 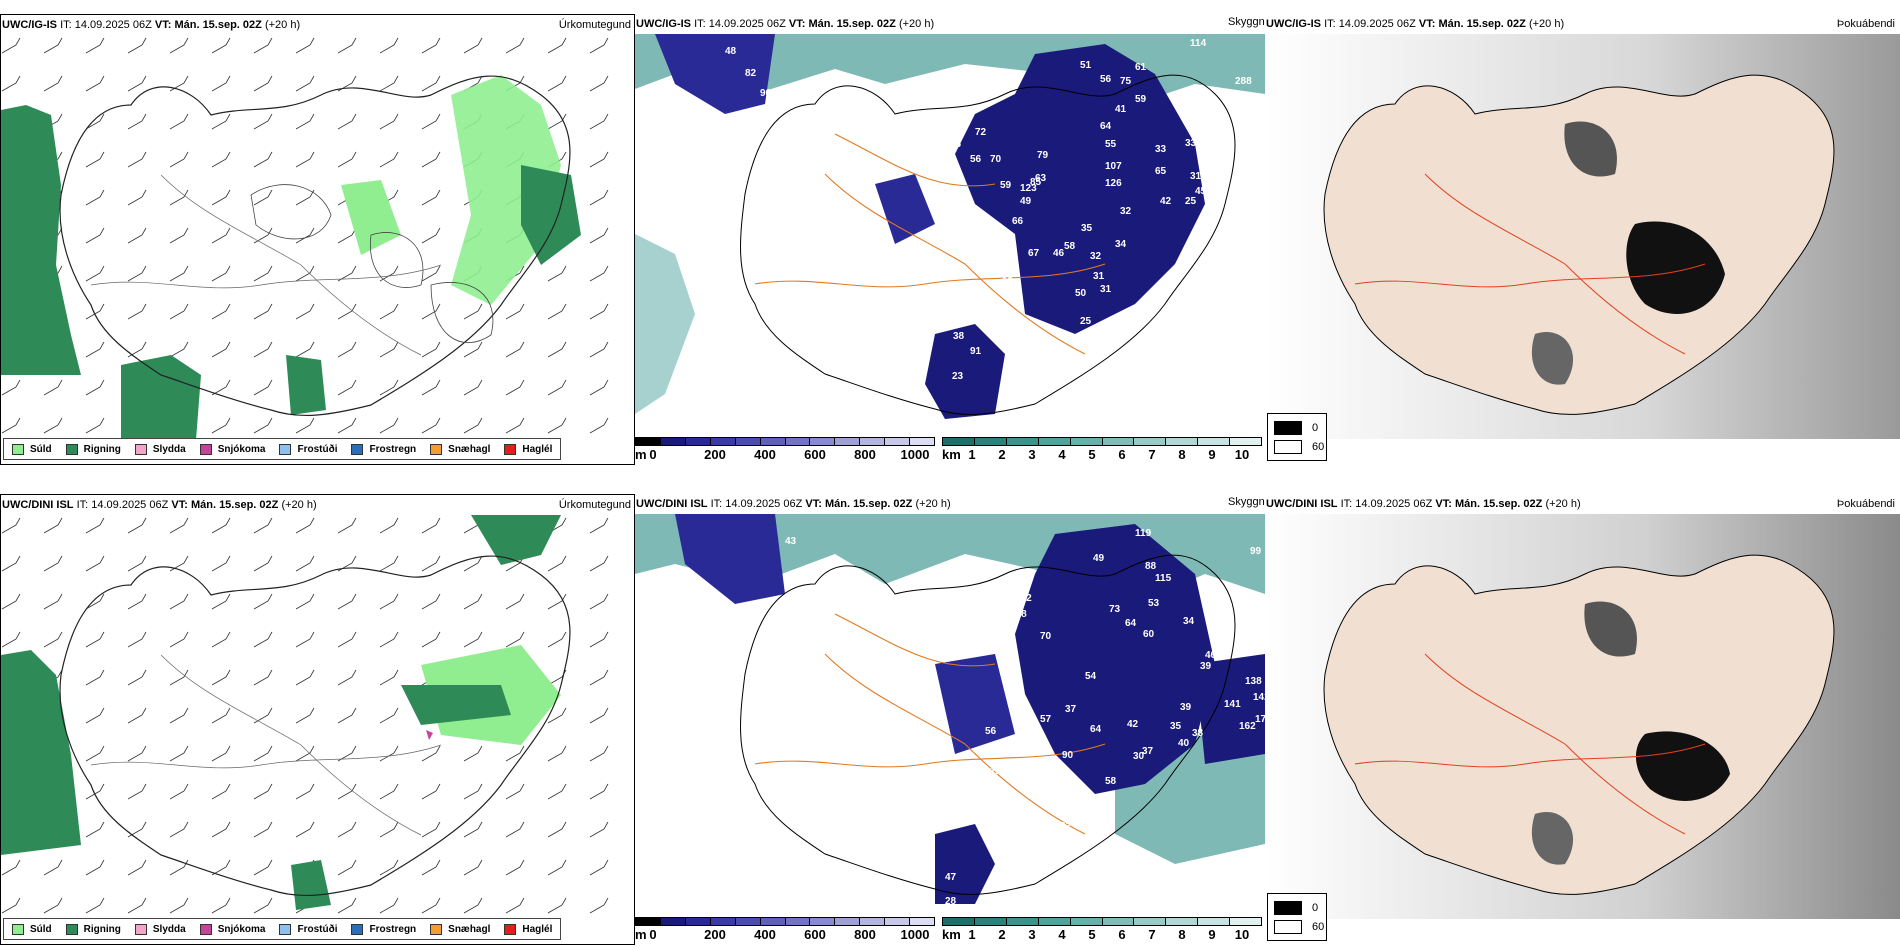 What do you see at coordinates (241, 449) in the screenshot?
I see `legend-label: Snjókoma` at bounding box center [241, 449].